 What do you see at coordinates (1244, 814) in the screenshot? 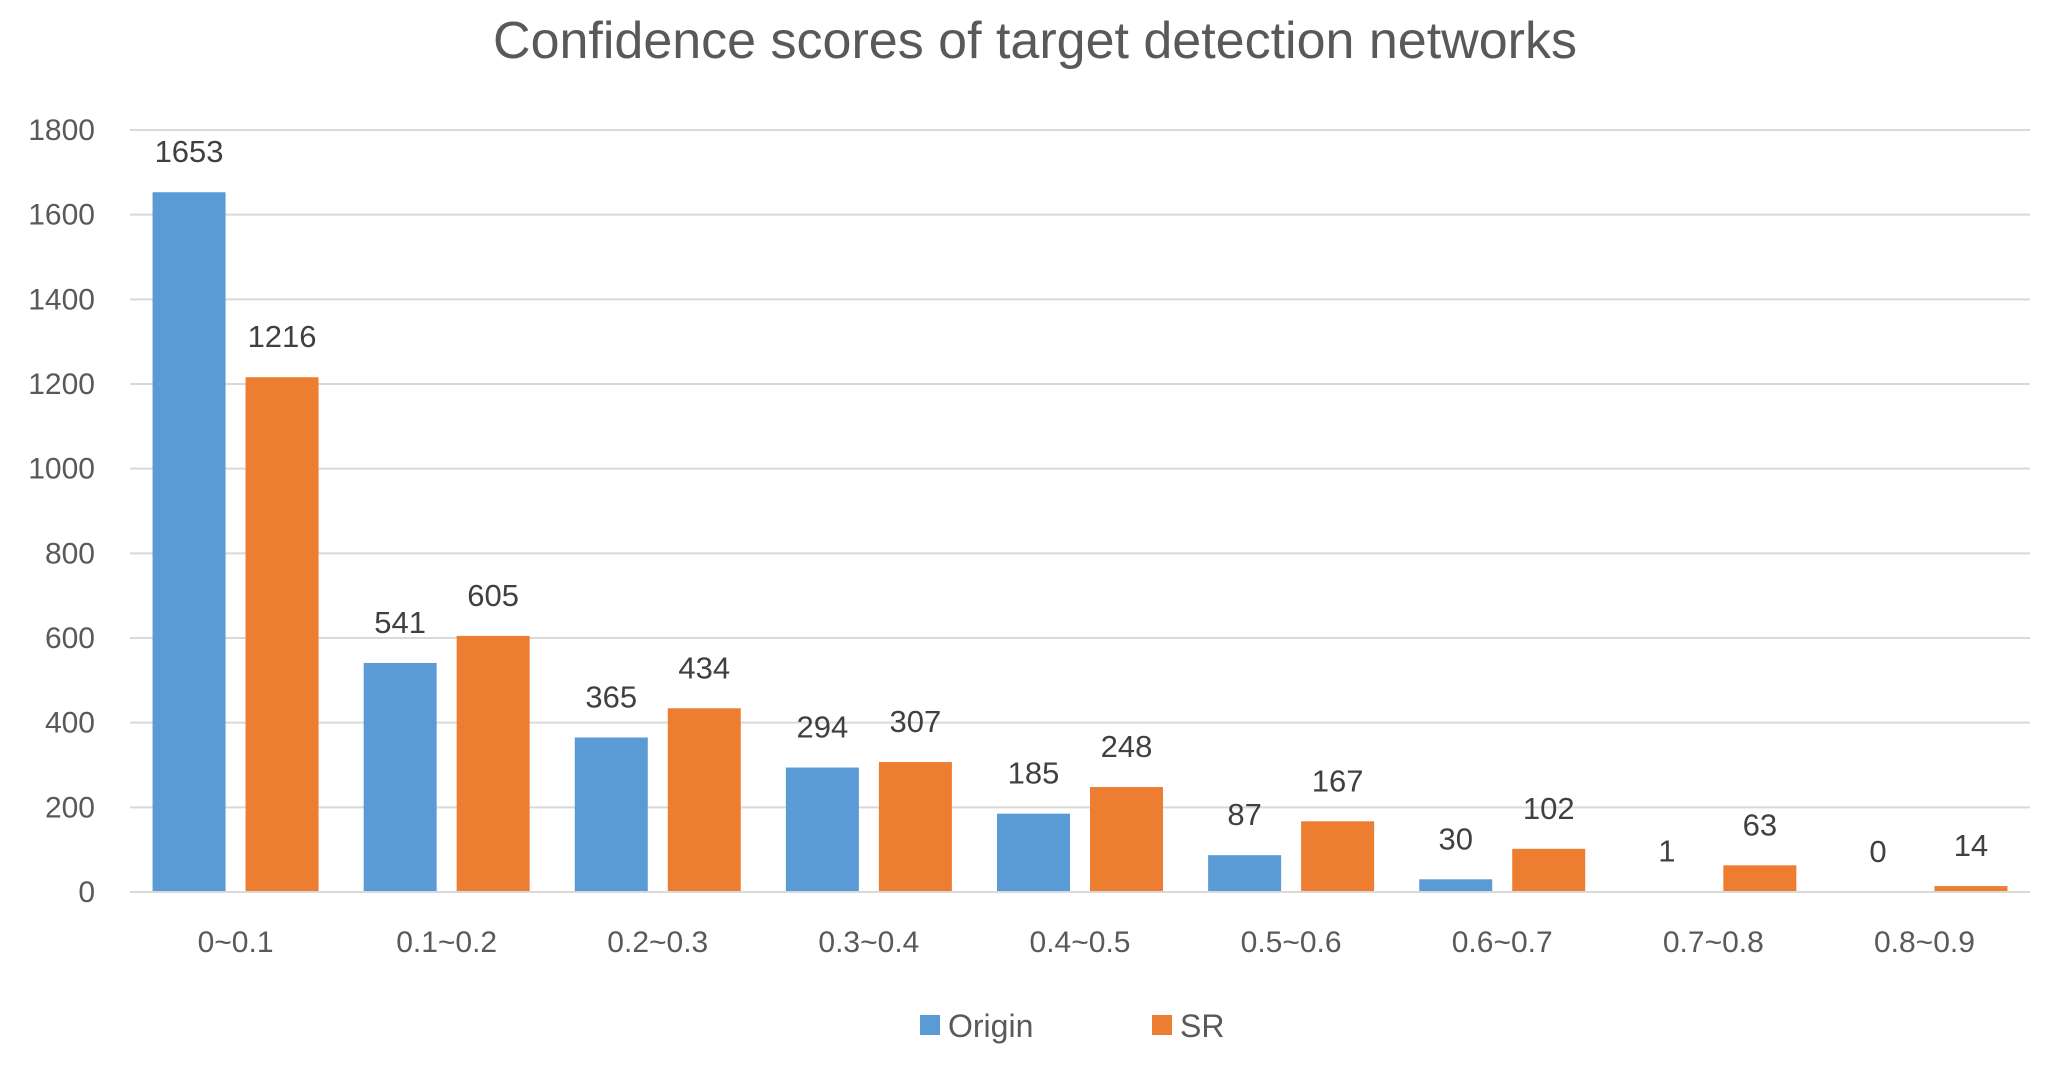
I see `data-label-origin-5: 87` at bounding box center [1244, 814].